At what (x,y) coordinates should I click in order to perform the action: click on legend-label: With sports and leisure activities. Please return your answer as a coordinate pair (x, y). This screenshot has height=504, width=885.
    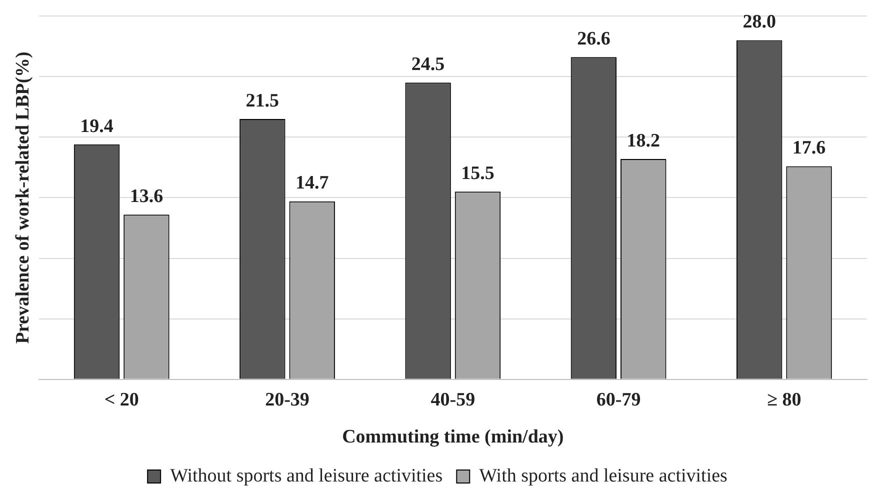
    Looking at the image, I should click on (603, 475).